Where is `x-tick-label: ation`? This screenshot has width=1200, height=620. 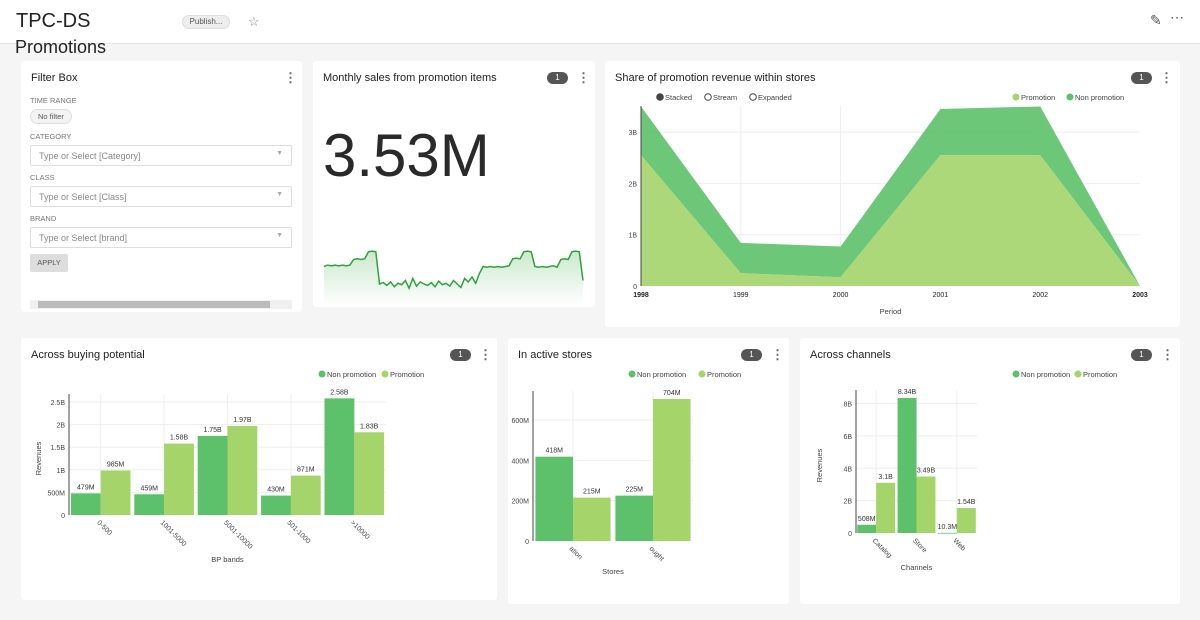
x-tick-label: ation is located at coordinates (576, 553).